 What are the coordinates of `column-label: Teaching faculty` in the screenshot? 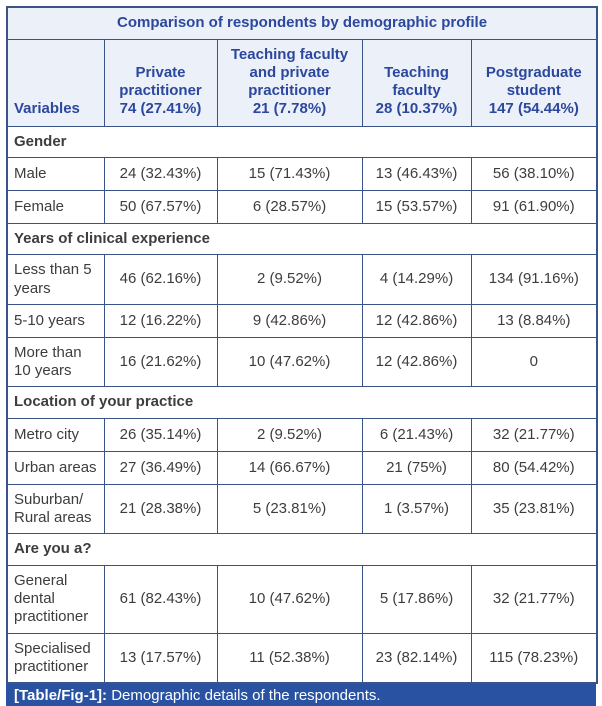 It's located at (416, 81).